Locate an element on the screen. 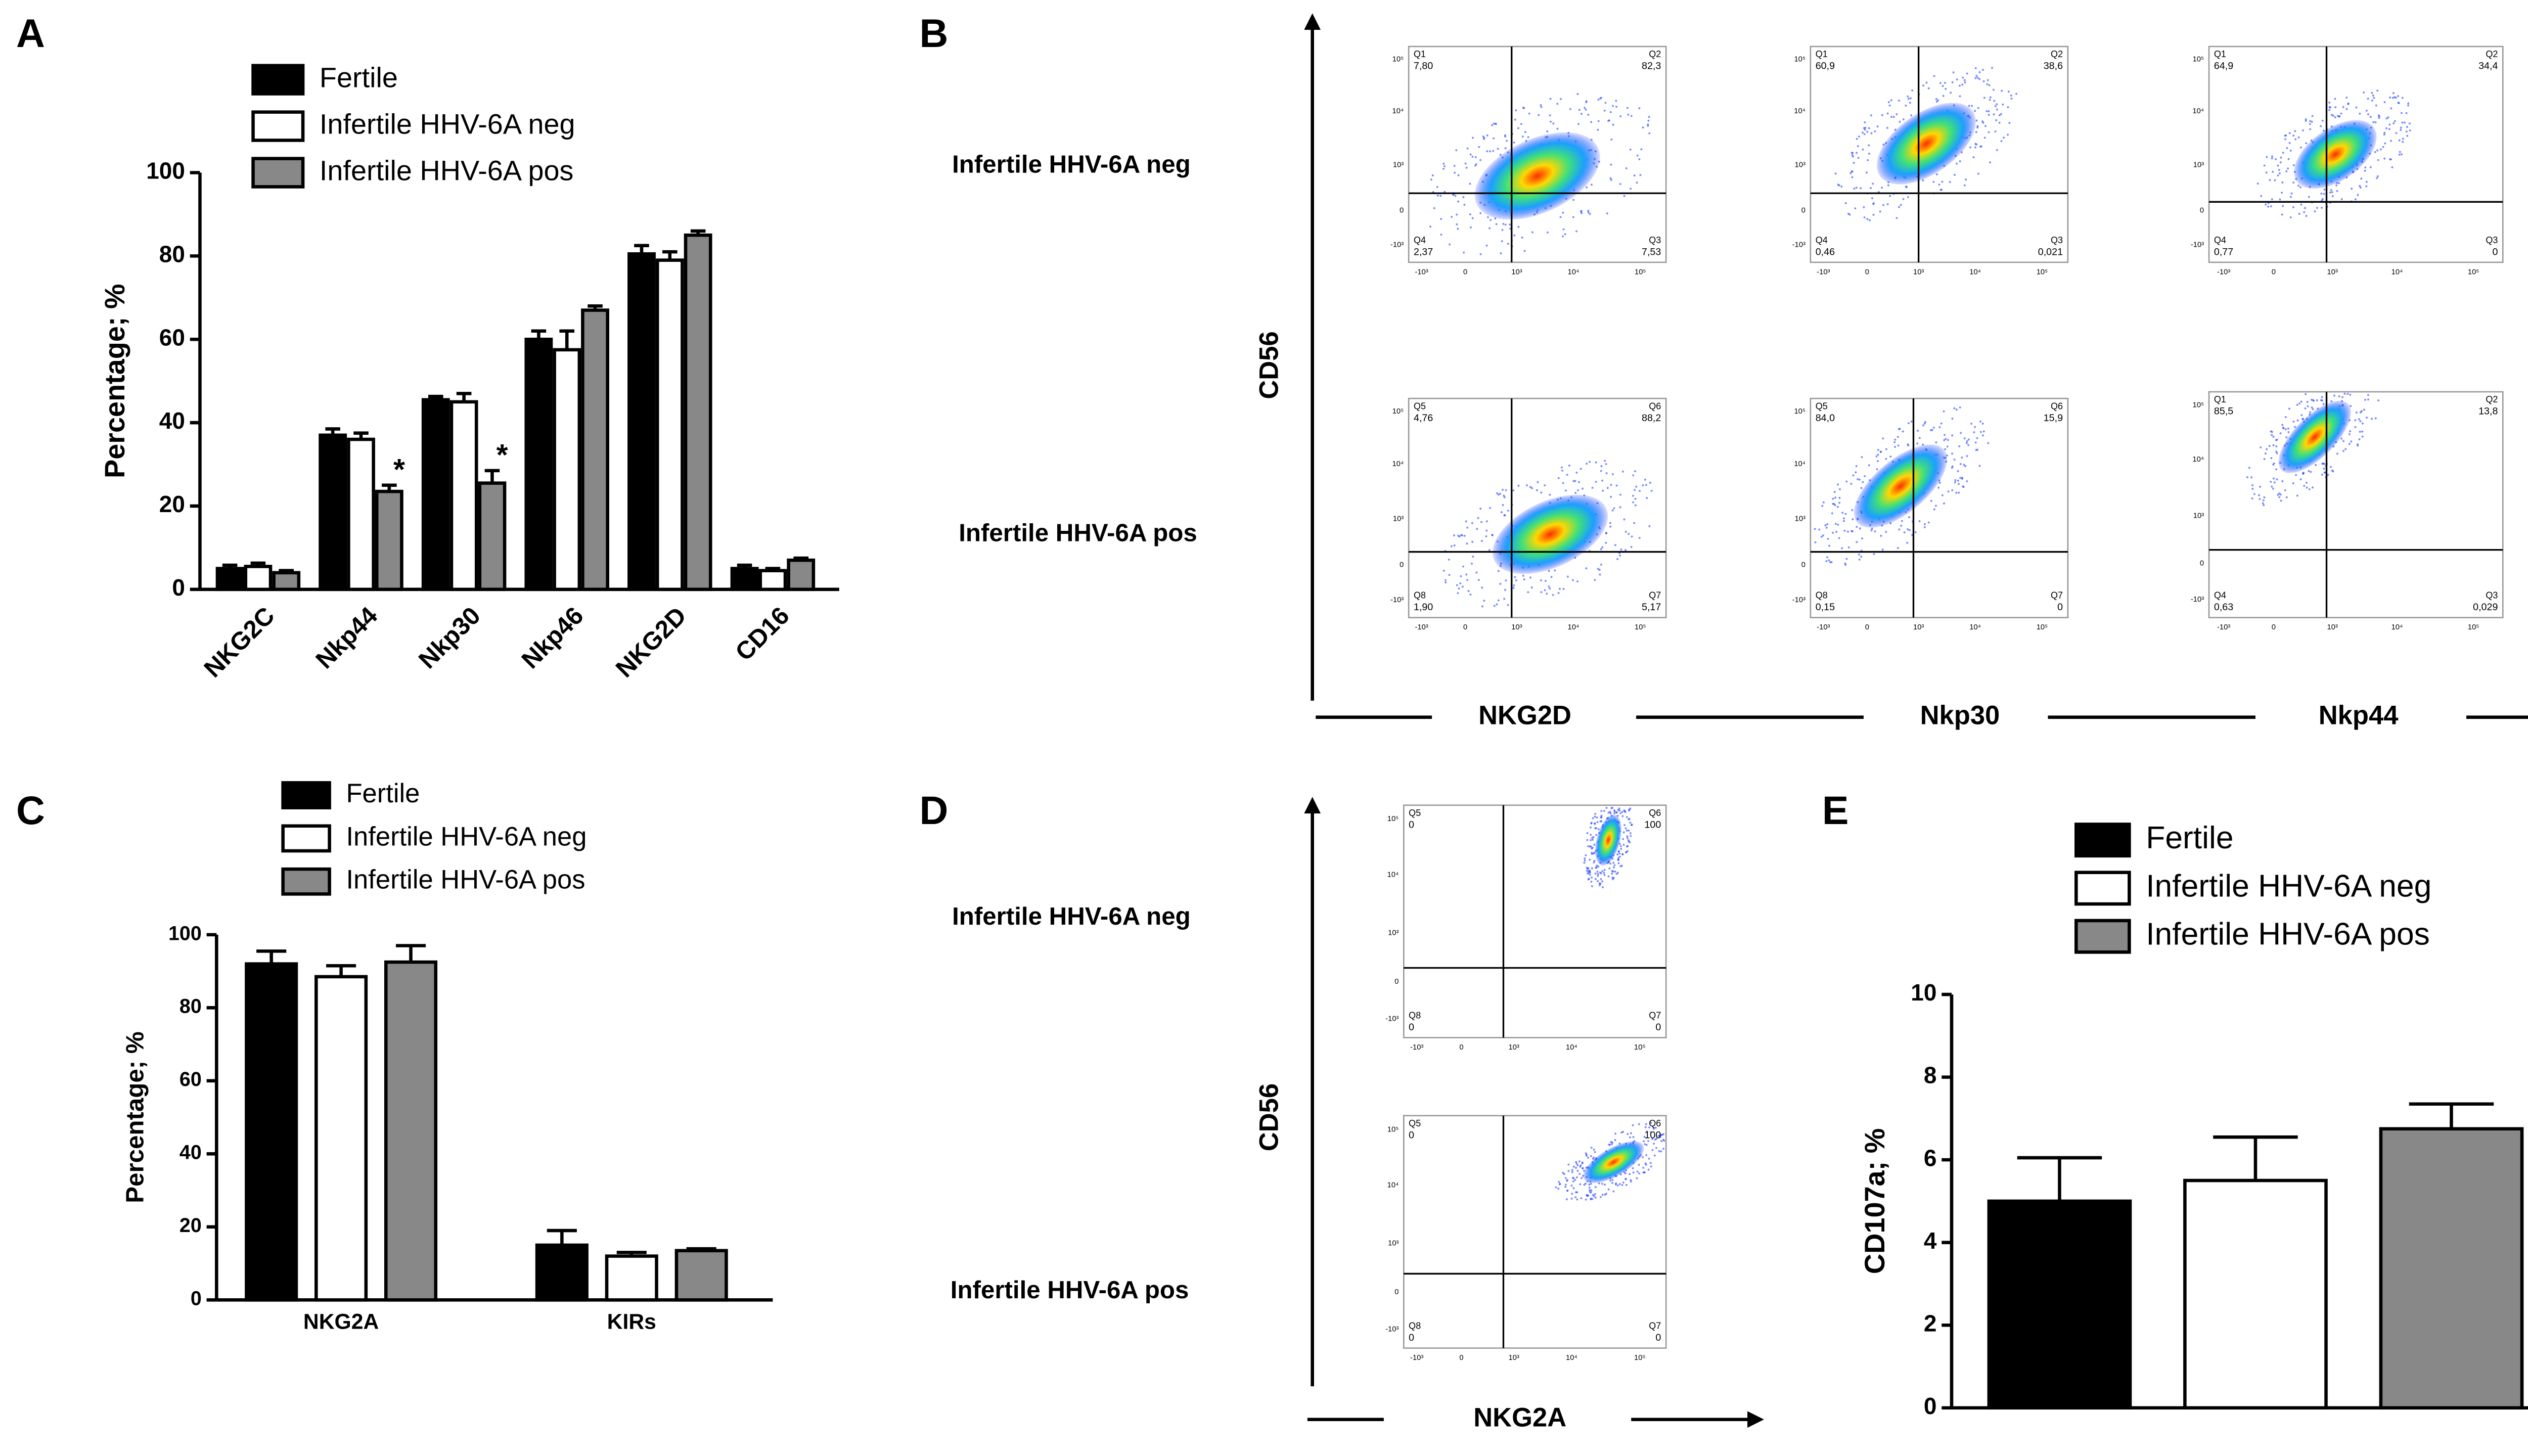 Image resolution: width=2528 pixels, height=1456 pixels. legend-swatch is located at coordinates (278, 126).